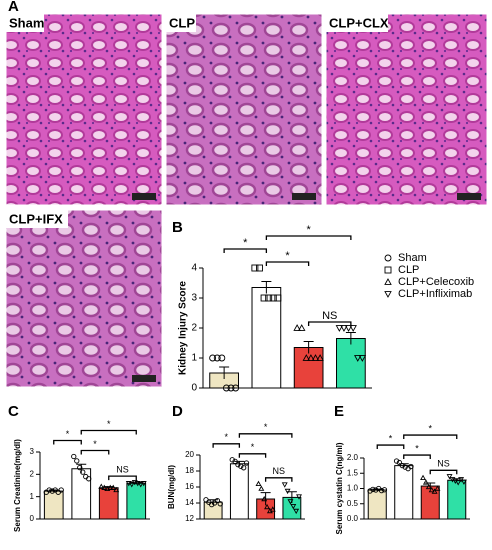 Image resolution: width=492 pixels, height=550 pixels. Describe the element at coordinates (17, 485) in the screenshot. I see `y-axis-label: Serum Creatinine(mg/dl)` at that location.